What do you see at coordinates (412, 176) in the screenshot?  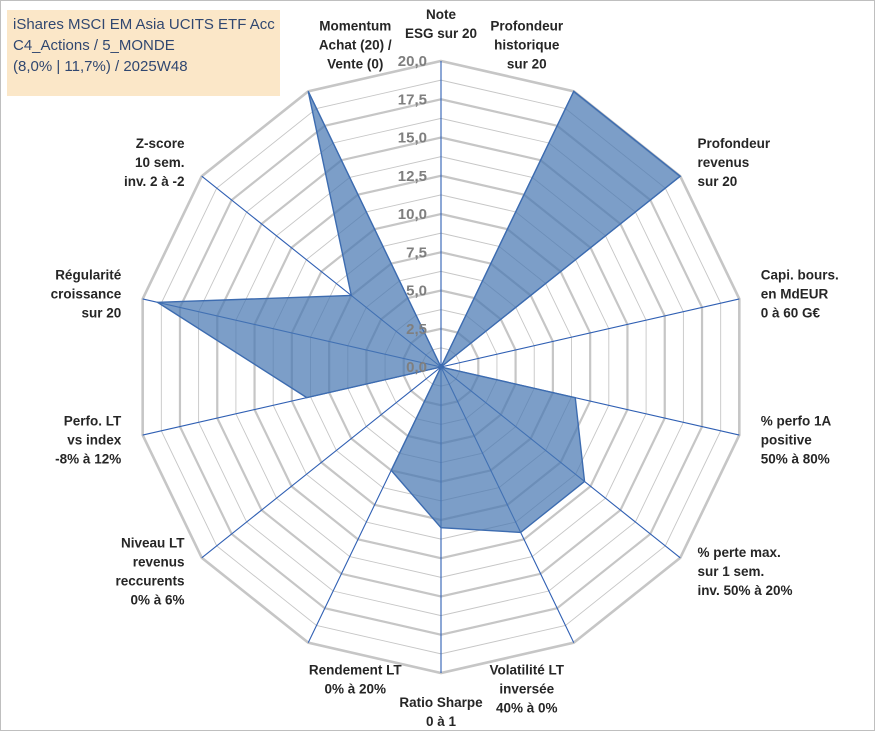 I see `tick-label: 12,5` at bounding box center [412, 176].